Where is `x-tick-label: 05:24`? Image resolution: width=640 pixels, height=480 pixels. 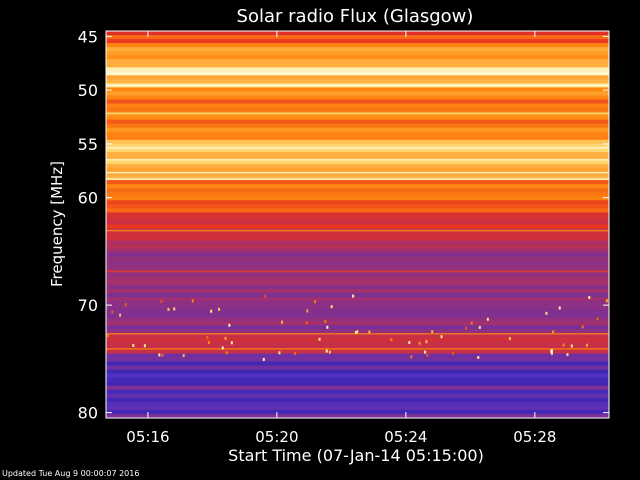 x-tick-label: 05:24 is located at coordinates (405, 437).